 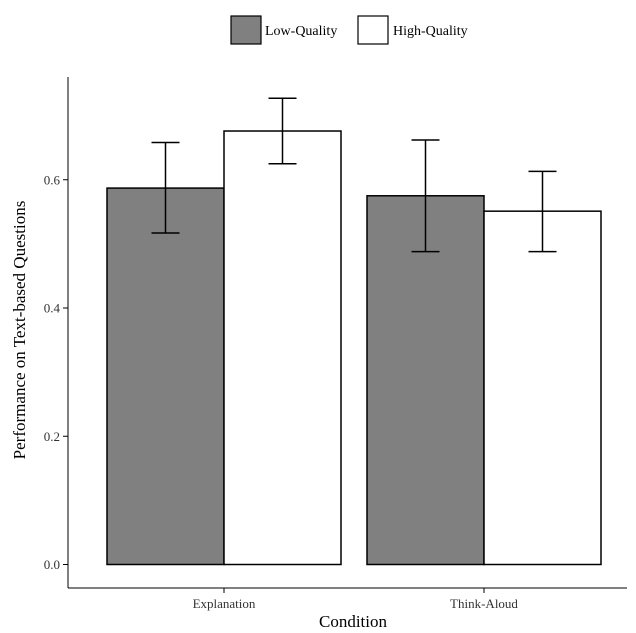 I want to click on legend-label-high-quality: High-Quality, so click(x=430, y=31).